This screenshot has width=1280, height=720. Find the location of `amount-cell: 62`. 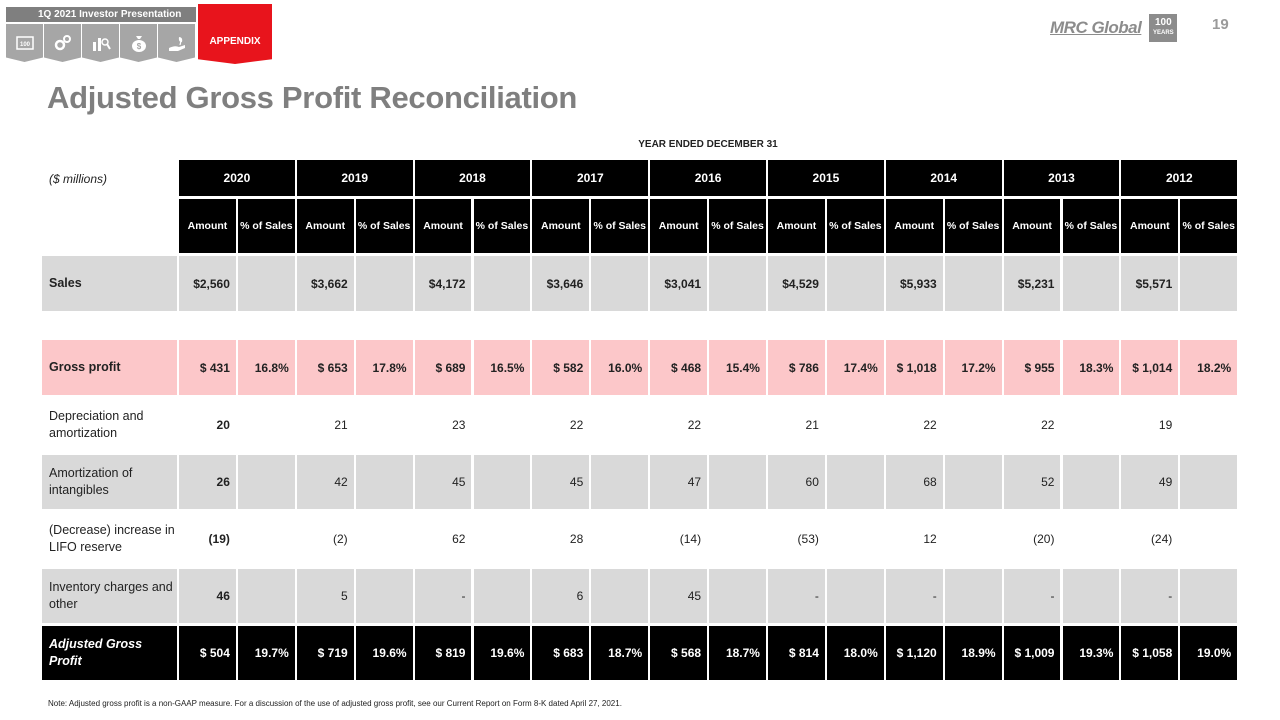

amount-cell: 62 is located at coordinates (443, 539).